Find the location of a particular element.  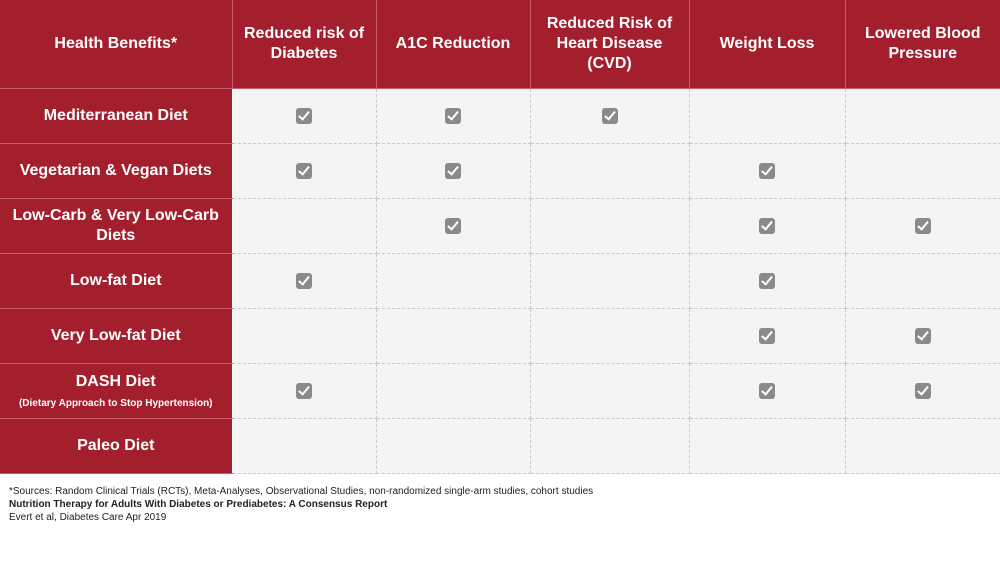

table-row: Mediterranean Diet is located at coordinates (500, 116).